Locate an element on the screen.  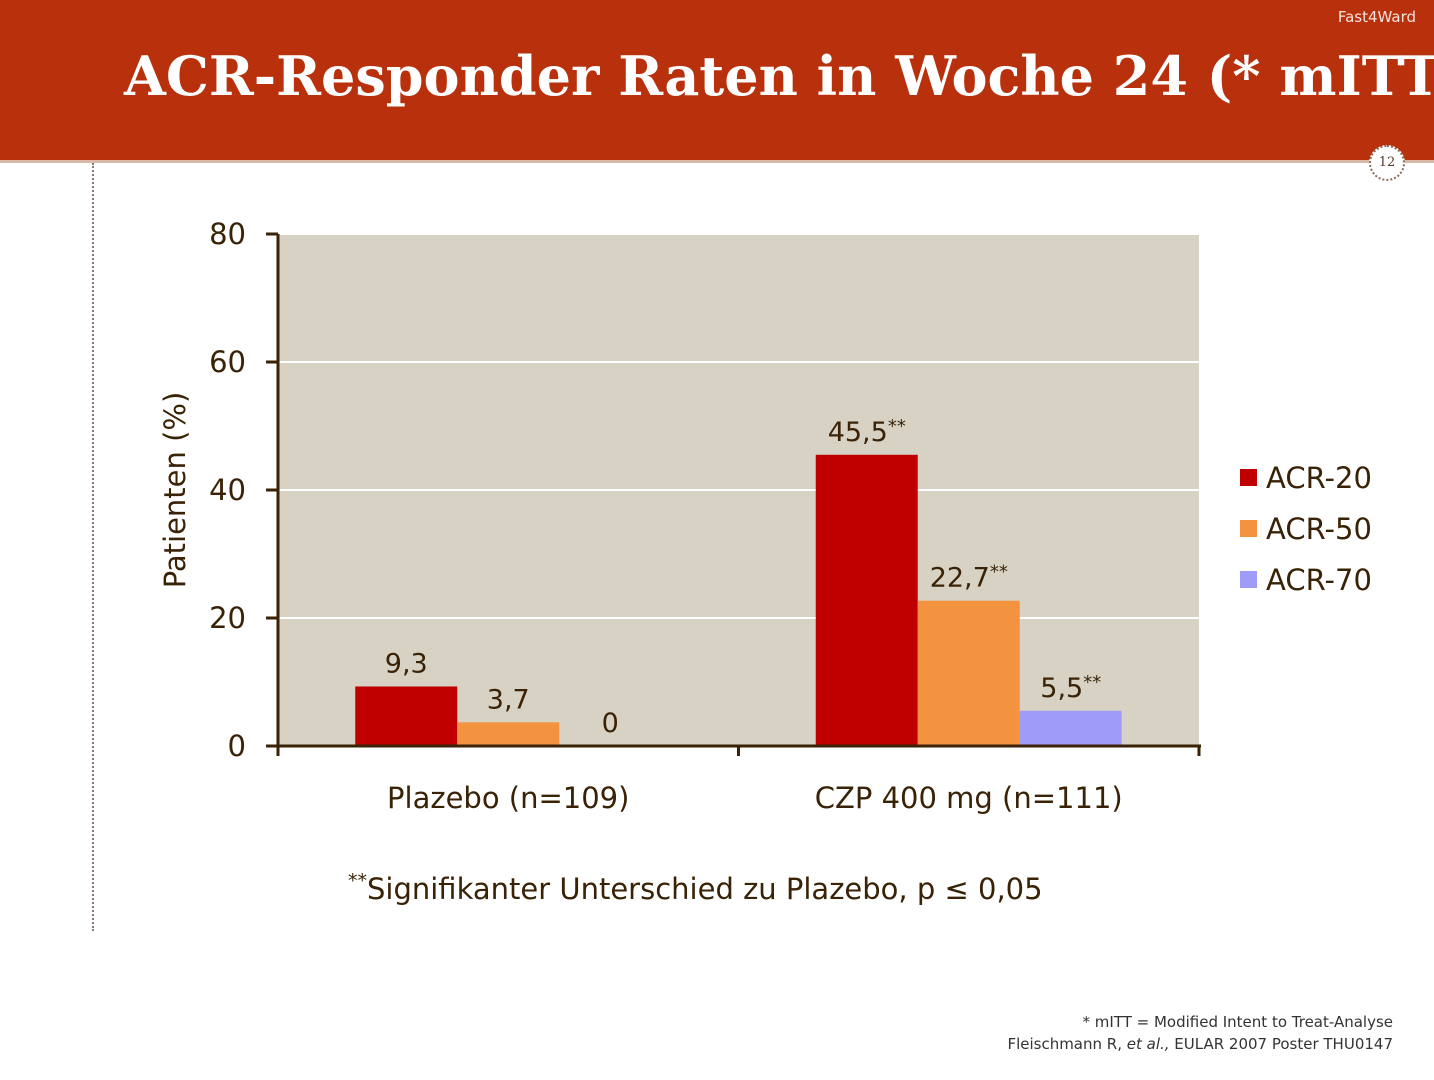
y-tick-labels-group: 0 20 40 60 80 is located at coordinates (227, 490).